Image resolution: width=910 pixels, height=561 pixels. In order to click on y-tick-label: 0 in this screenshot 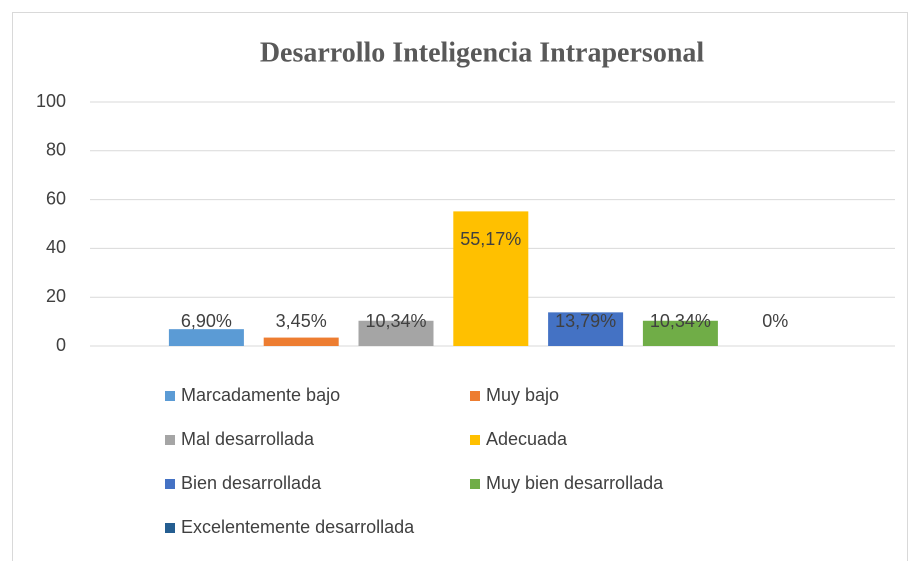, I will do `click(61, 345)`.